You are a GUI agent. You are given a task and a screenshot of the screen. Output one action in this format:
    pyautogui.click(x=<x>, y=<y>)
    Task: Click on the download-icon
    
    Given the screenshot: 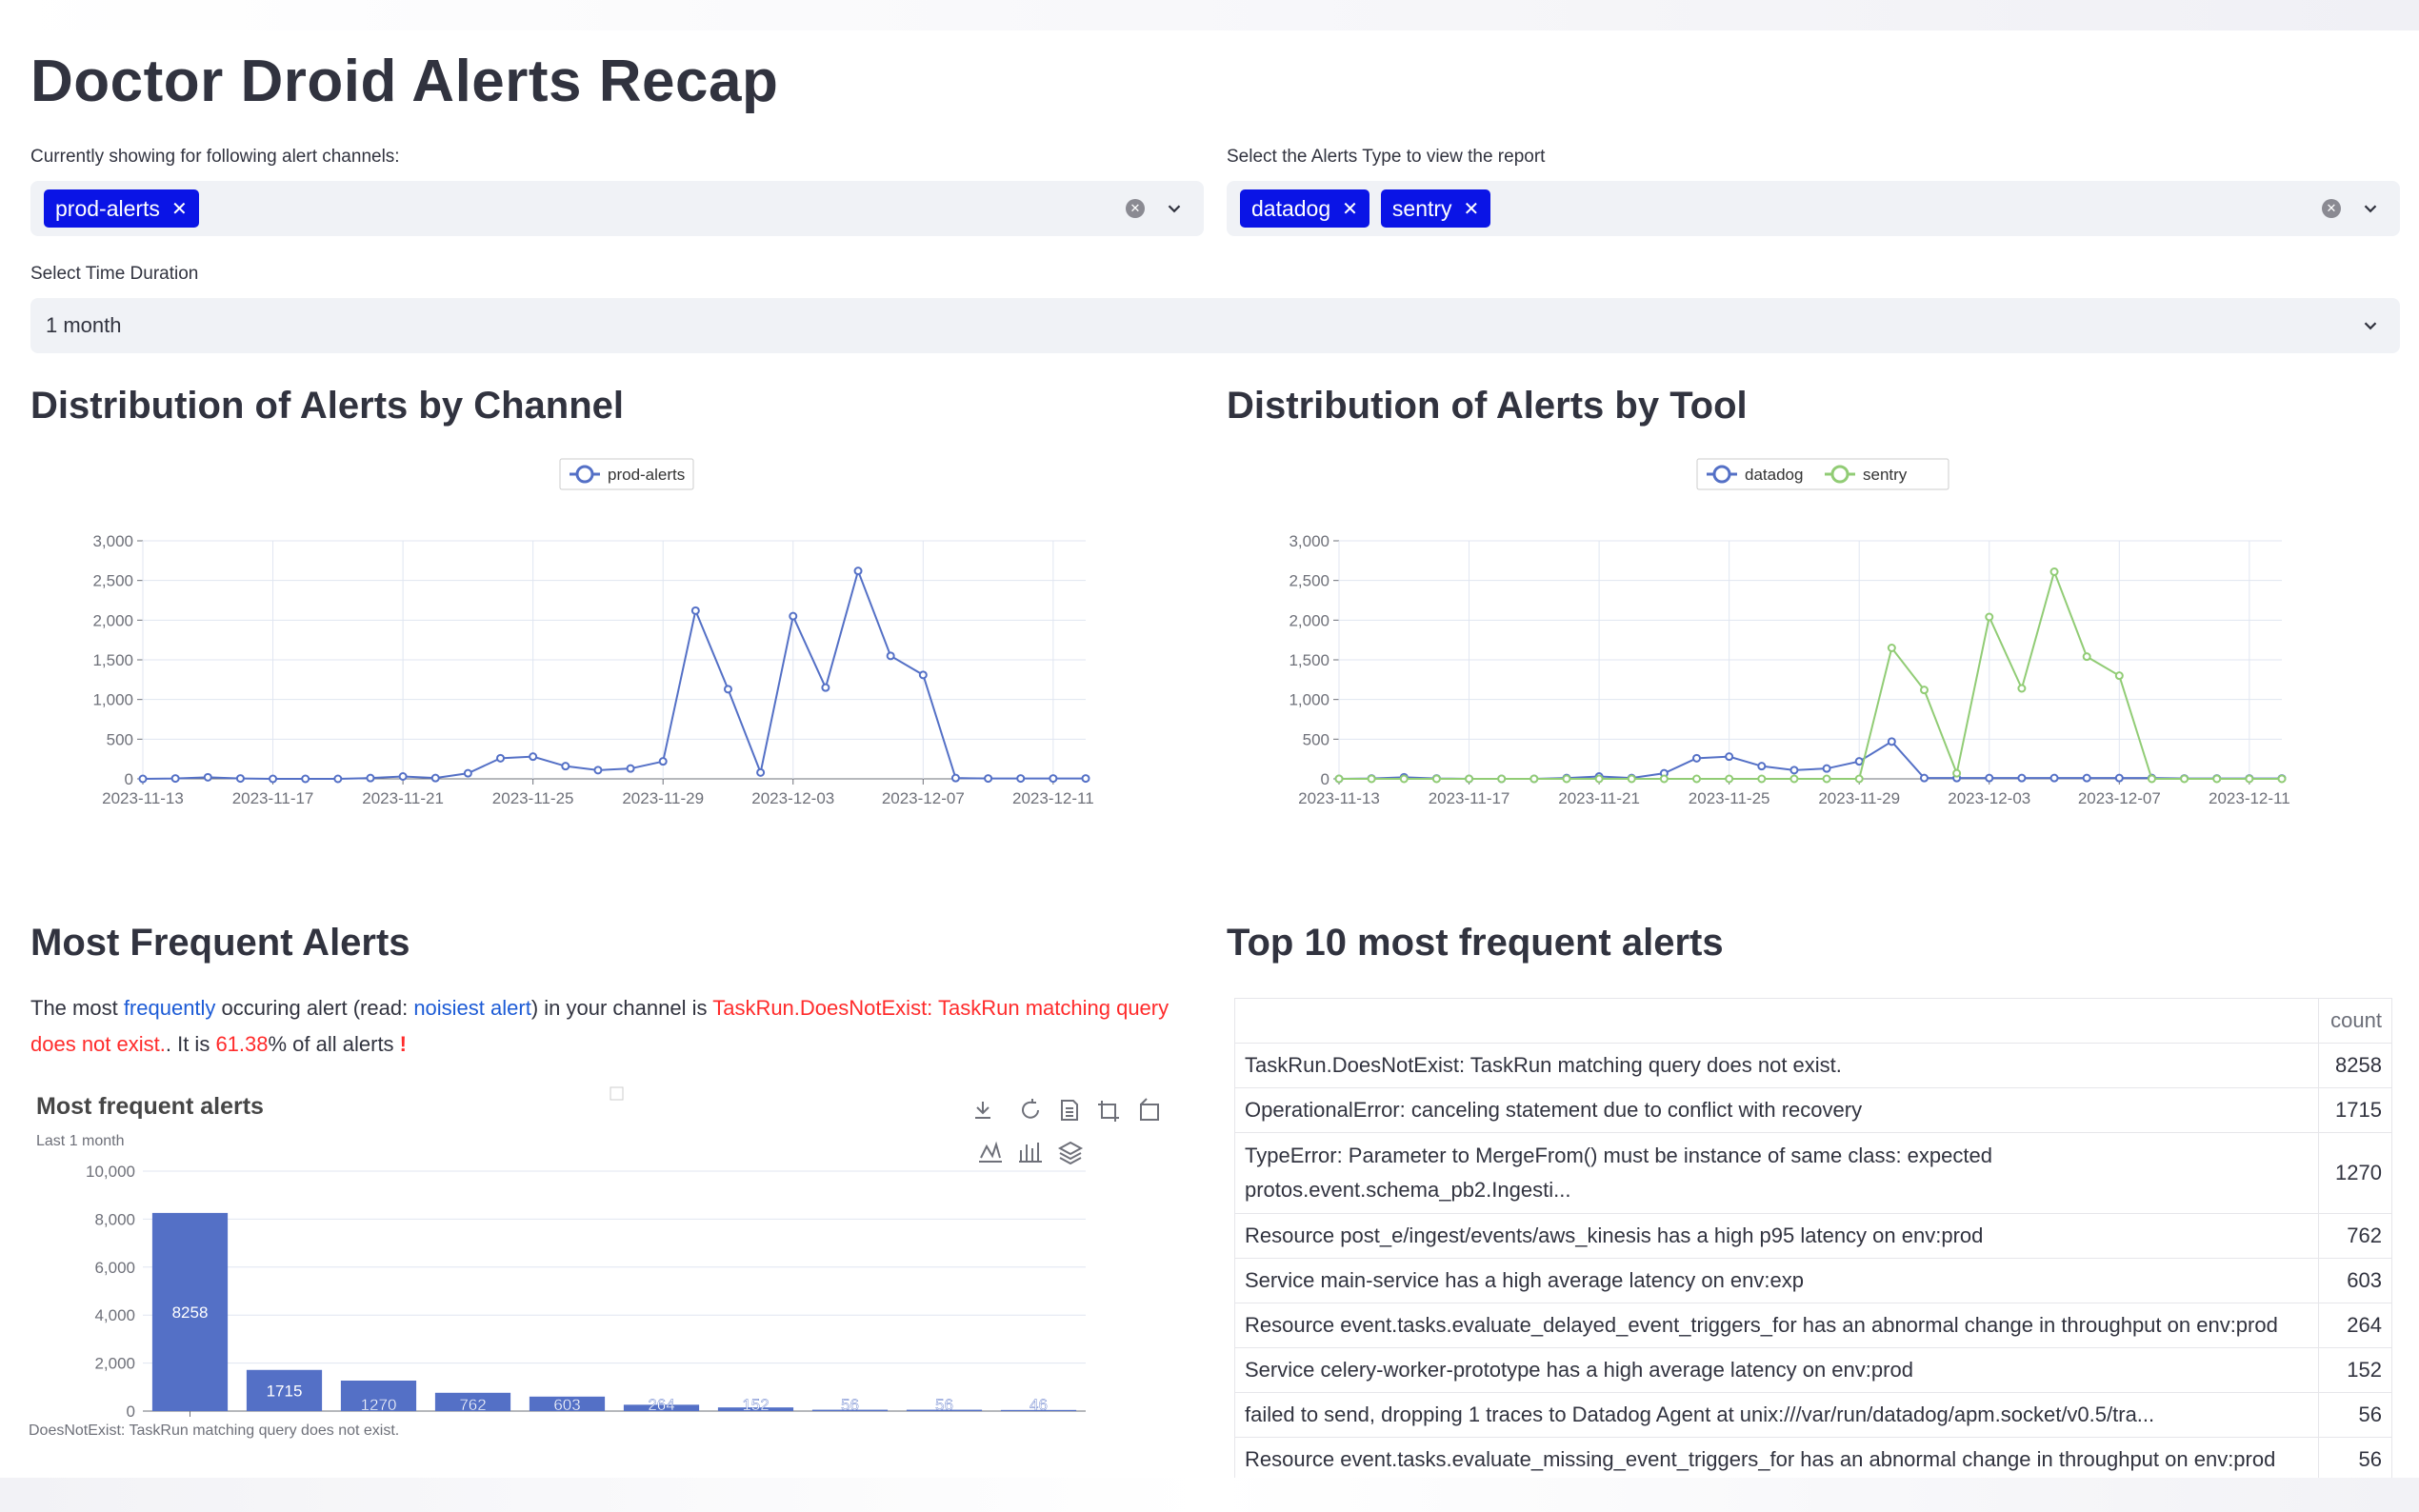 What is the action you would take?
    pyautogui.click(x=982, y=1110)
    